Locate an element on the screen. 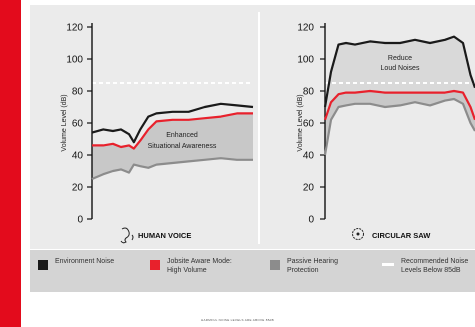  legend-item-passive: Passive Hearing Protection is located at coordinates (304, 266).